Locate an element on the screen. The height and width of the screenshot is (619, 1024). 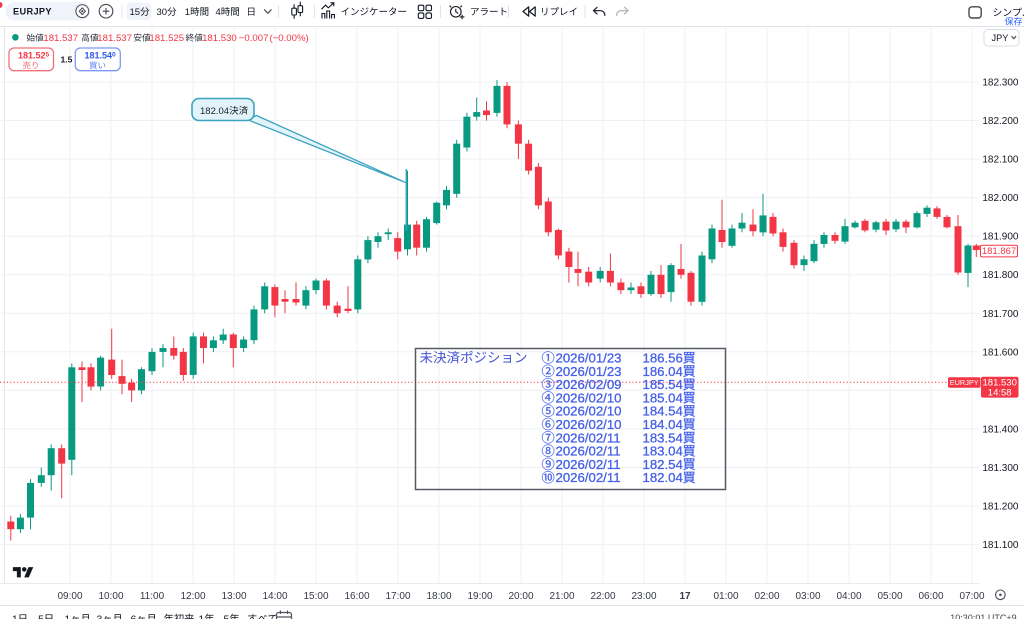
svg-text: JPY is located at coordinates (1000, 38).